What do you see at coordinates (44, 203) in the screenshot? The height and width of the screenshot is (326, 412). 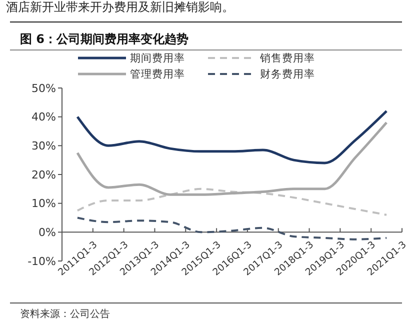 I see `y-tick-label: 10%` at bounding box center [44, 203].